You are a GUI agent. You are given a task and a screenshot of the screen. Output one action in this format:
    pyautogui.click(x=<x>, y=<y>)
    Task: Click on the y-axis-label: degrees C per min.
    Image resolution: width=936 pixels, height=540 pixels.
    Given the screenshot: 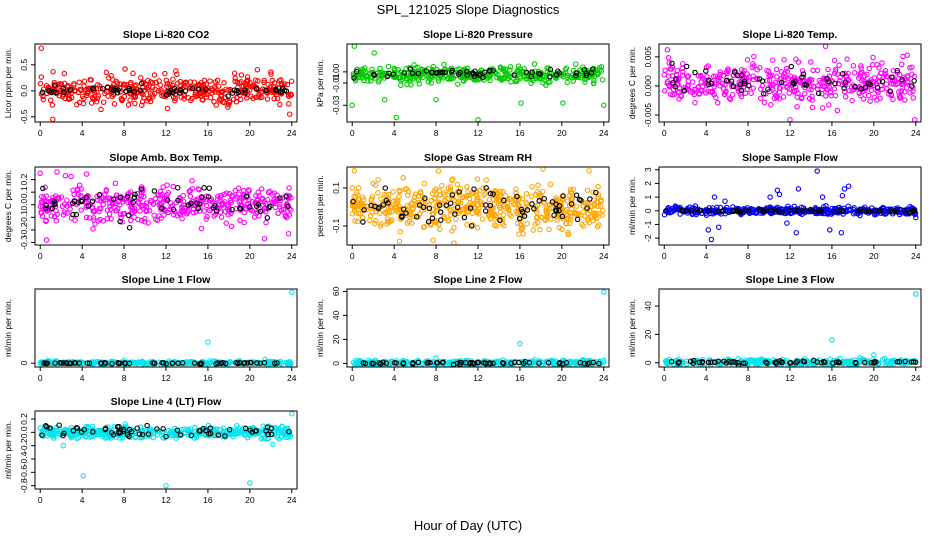 What is the action you would take?
    pyautogui.click(x=8, y=206)
    